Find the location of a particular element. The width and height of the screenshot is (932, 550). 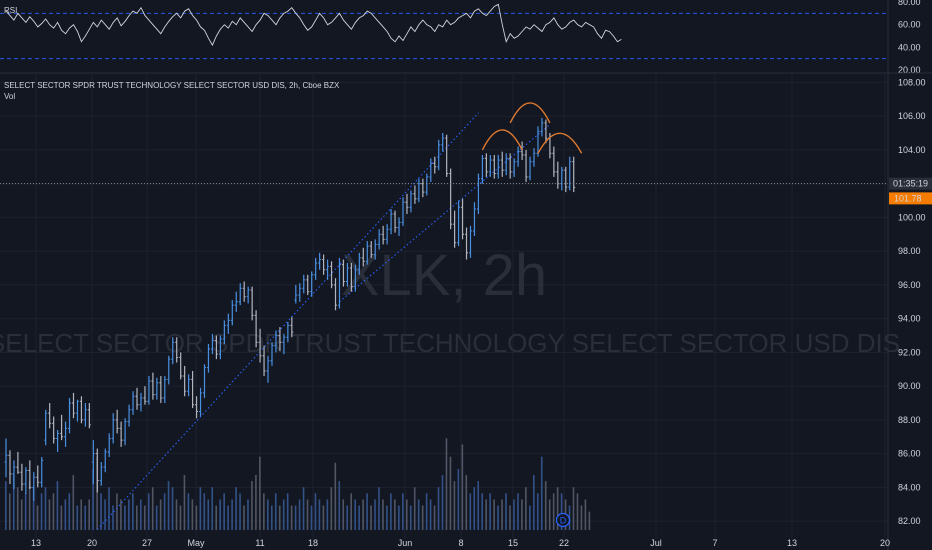

event-badge: D is located at coordinates (563, 520).